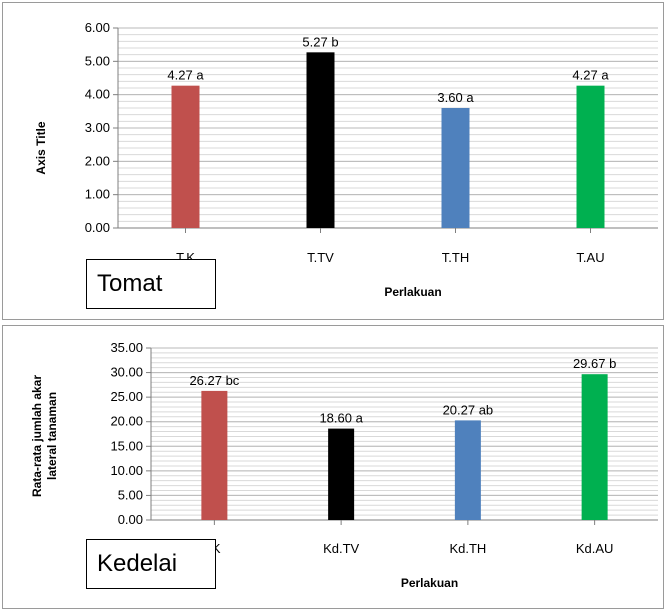 Image resolution: width=666 pixels, height=611 pixels. I want to click on y-tick-label: 4.00, so click(97, 94).